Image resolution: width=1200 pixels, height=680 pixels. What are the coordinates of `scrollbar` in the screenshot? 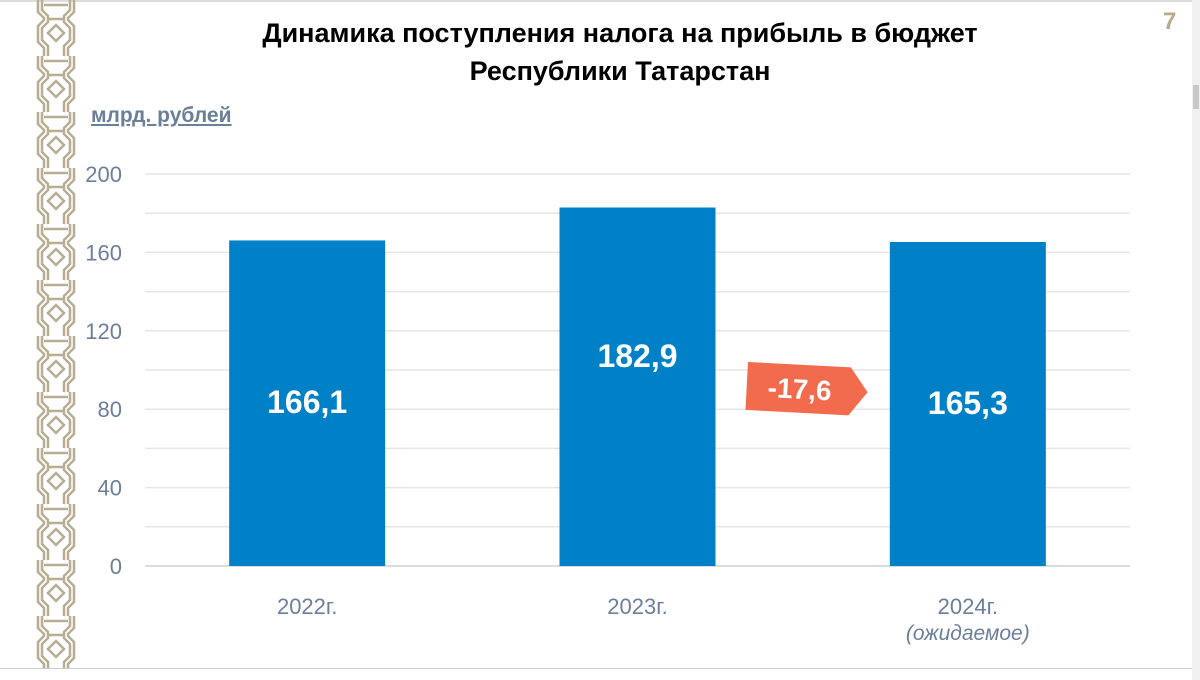 It's located at (1196, 340).